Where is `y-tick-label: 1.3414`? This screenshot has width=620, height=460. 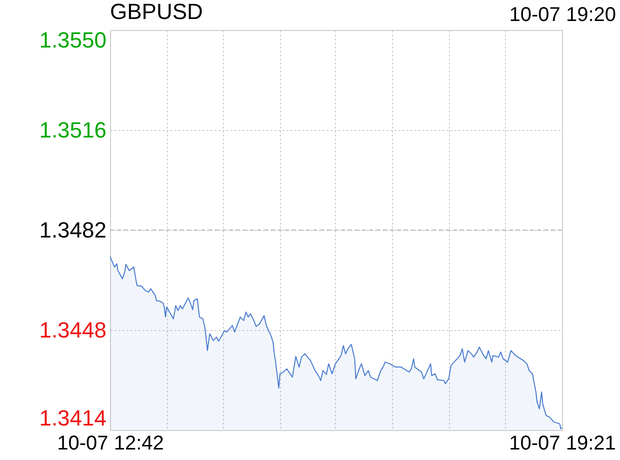 y-tick-label: 1.3414 is located at coordinates (72, 418).